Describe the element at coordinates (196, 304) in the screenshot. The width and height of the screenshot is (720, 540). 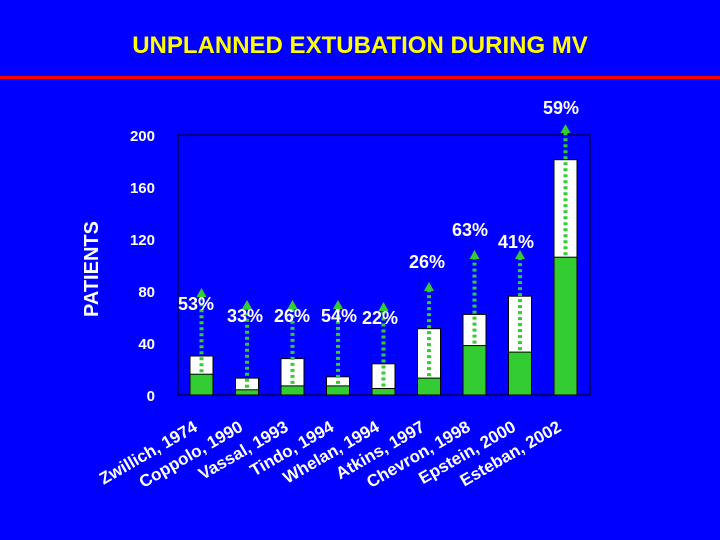
I see `data-label: 53%` at that location.